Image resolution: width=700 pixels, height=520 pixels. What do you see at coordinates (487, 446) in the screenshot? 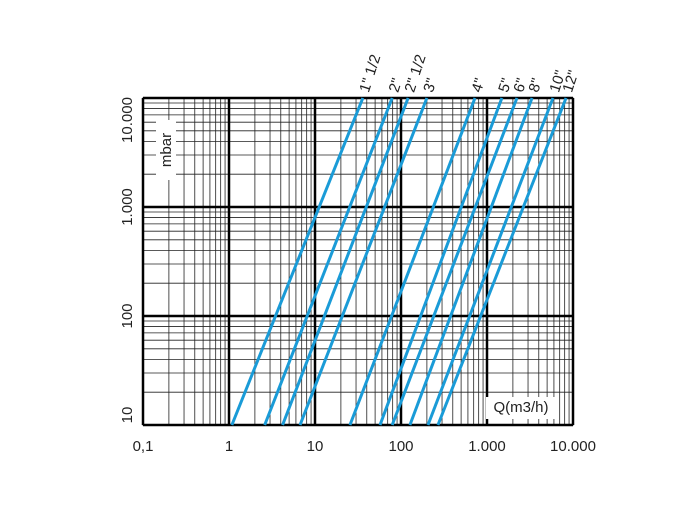
I see `x-tick-label: 1.000` at bounding box center [487, 446].